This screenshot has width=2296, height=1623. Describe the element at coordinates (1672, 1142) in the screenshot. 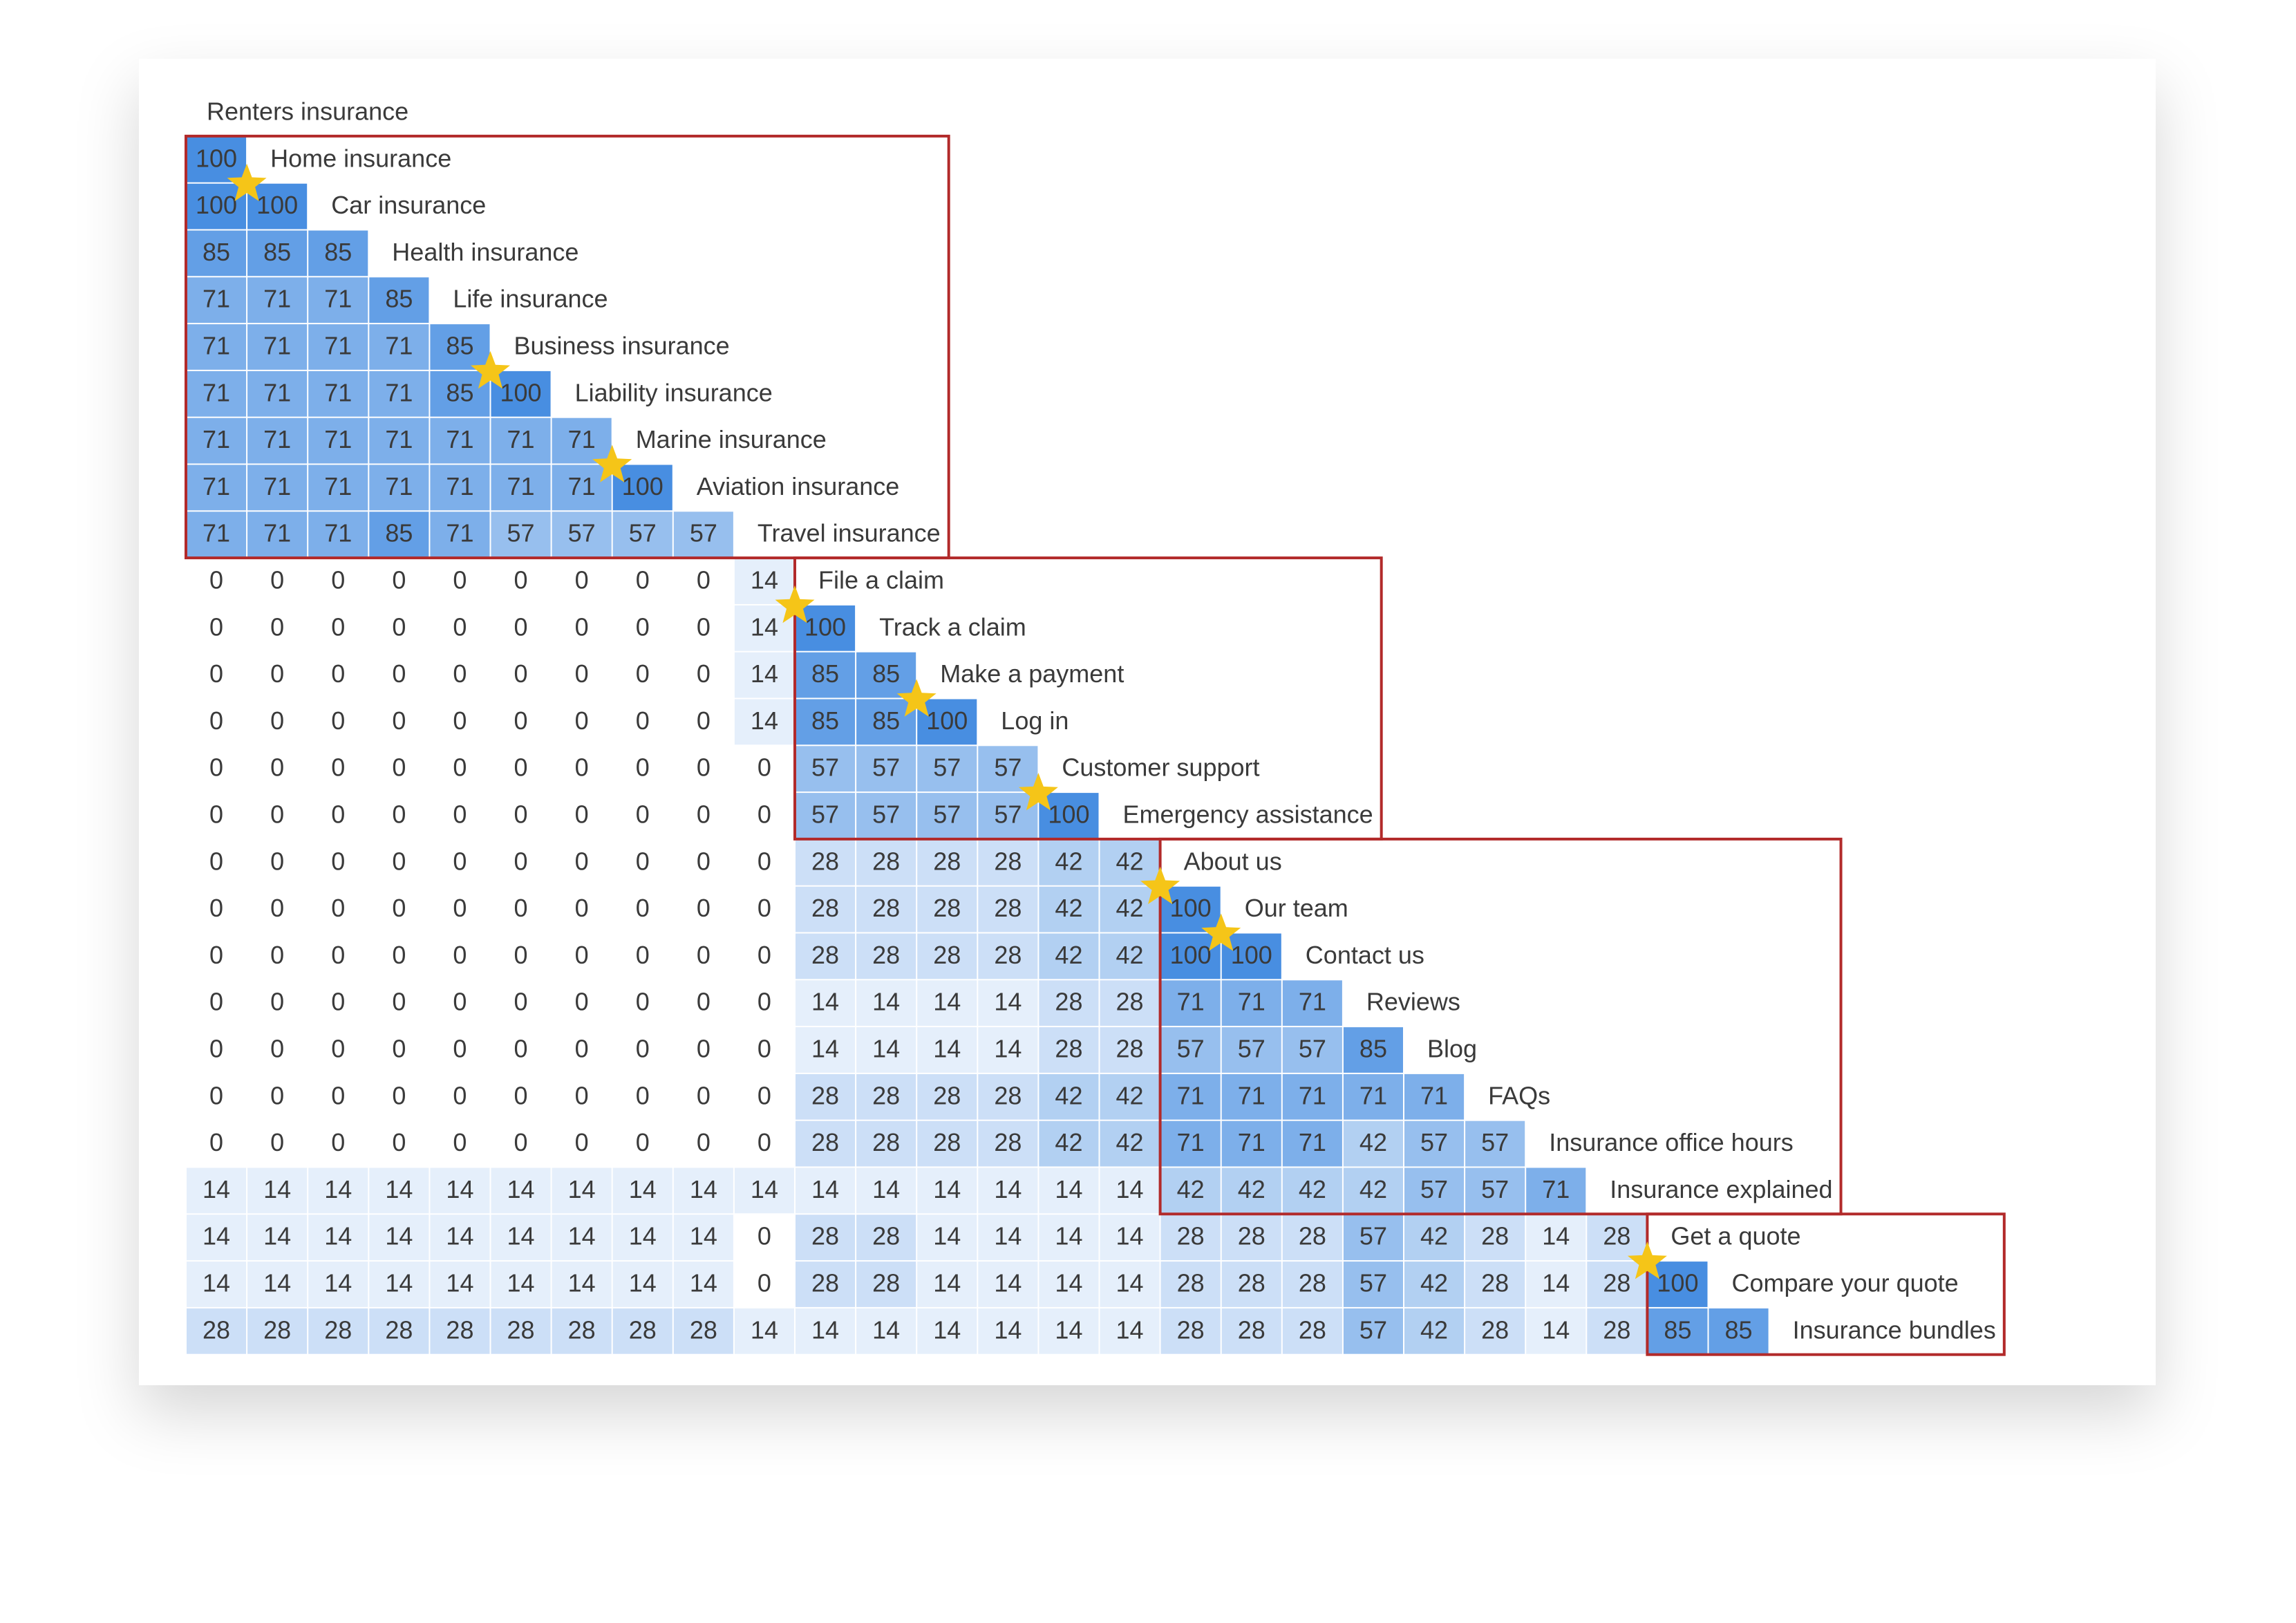

I see `row-label: Insurance office hours` at that location.